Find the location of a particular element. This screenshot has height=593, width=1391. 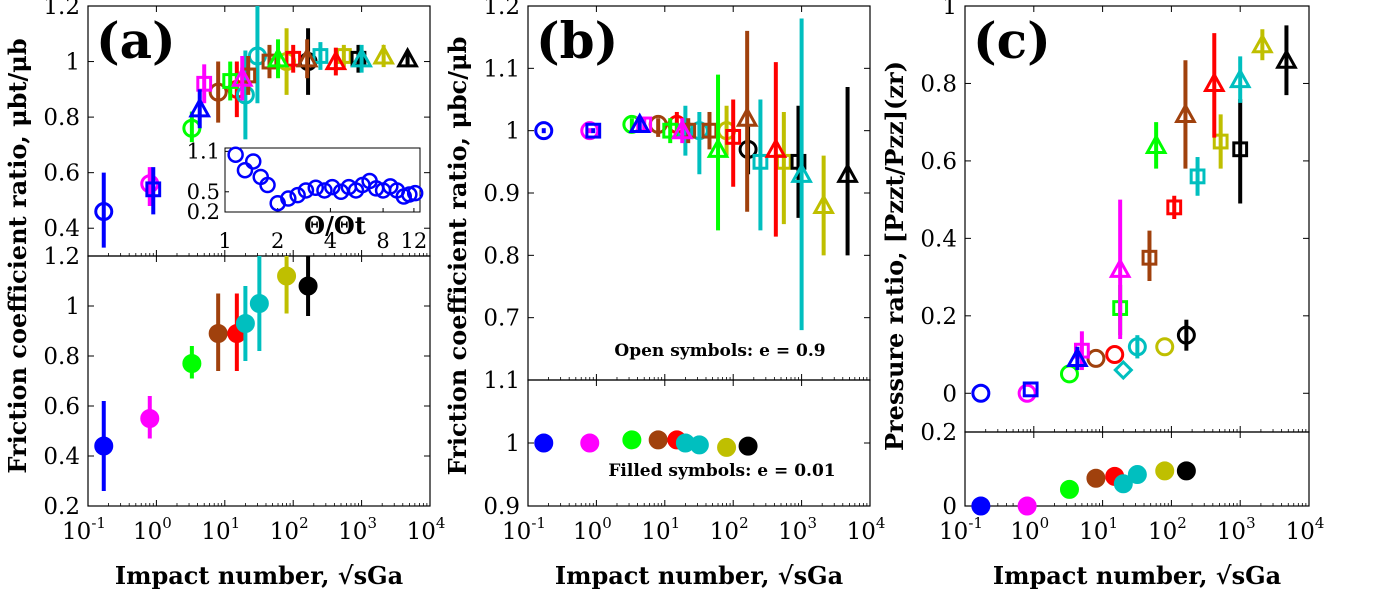

inset-y-tick-label: 0.2 is located at coordinates (203, 212).